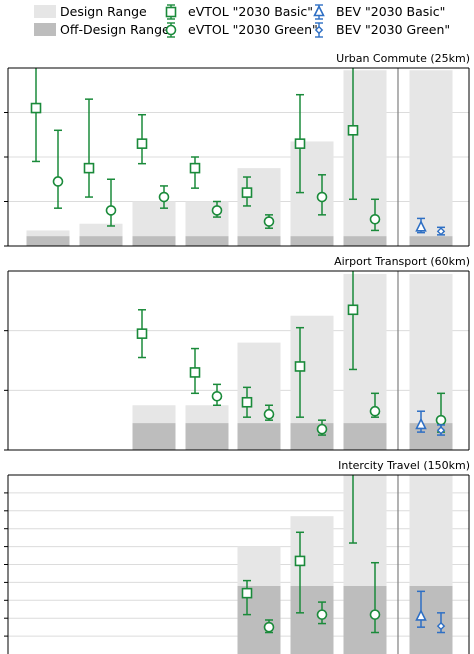  Describe the element at coordinates (115, 29) in the screenshot. I see `legend-offdesign-label: Off-Design Range` at that location.